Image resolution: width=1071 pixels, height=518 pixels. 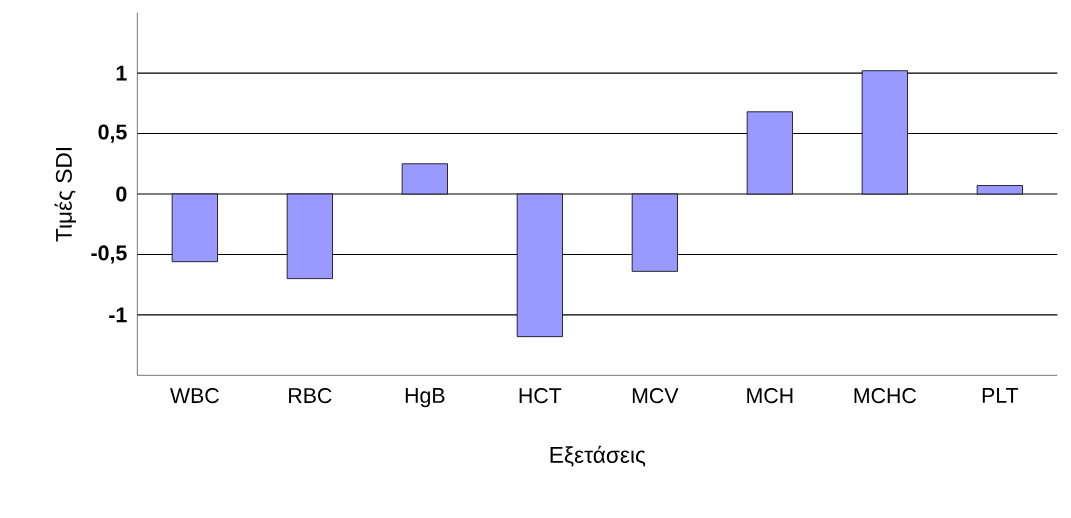 I want to click on x-tick-label: HCT, so click(x=540, y=396).